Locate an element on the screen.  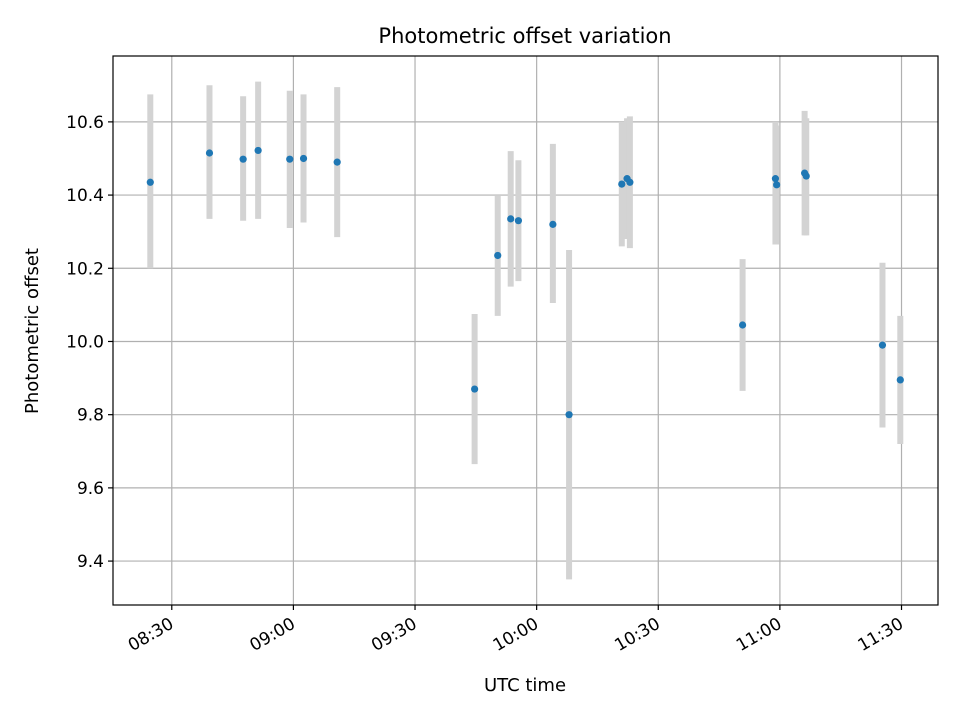
y-tick-label: 10.6 is located at coordinates (85, 123).